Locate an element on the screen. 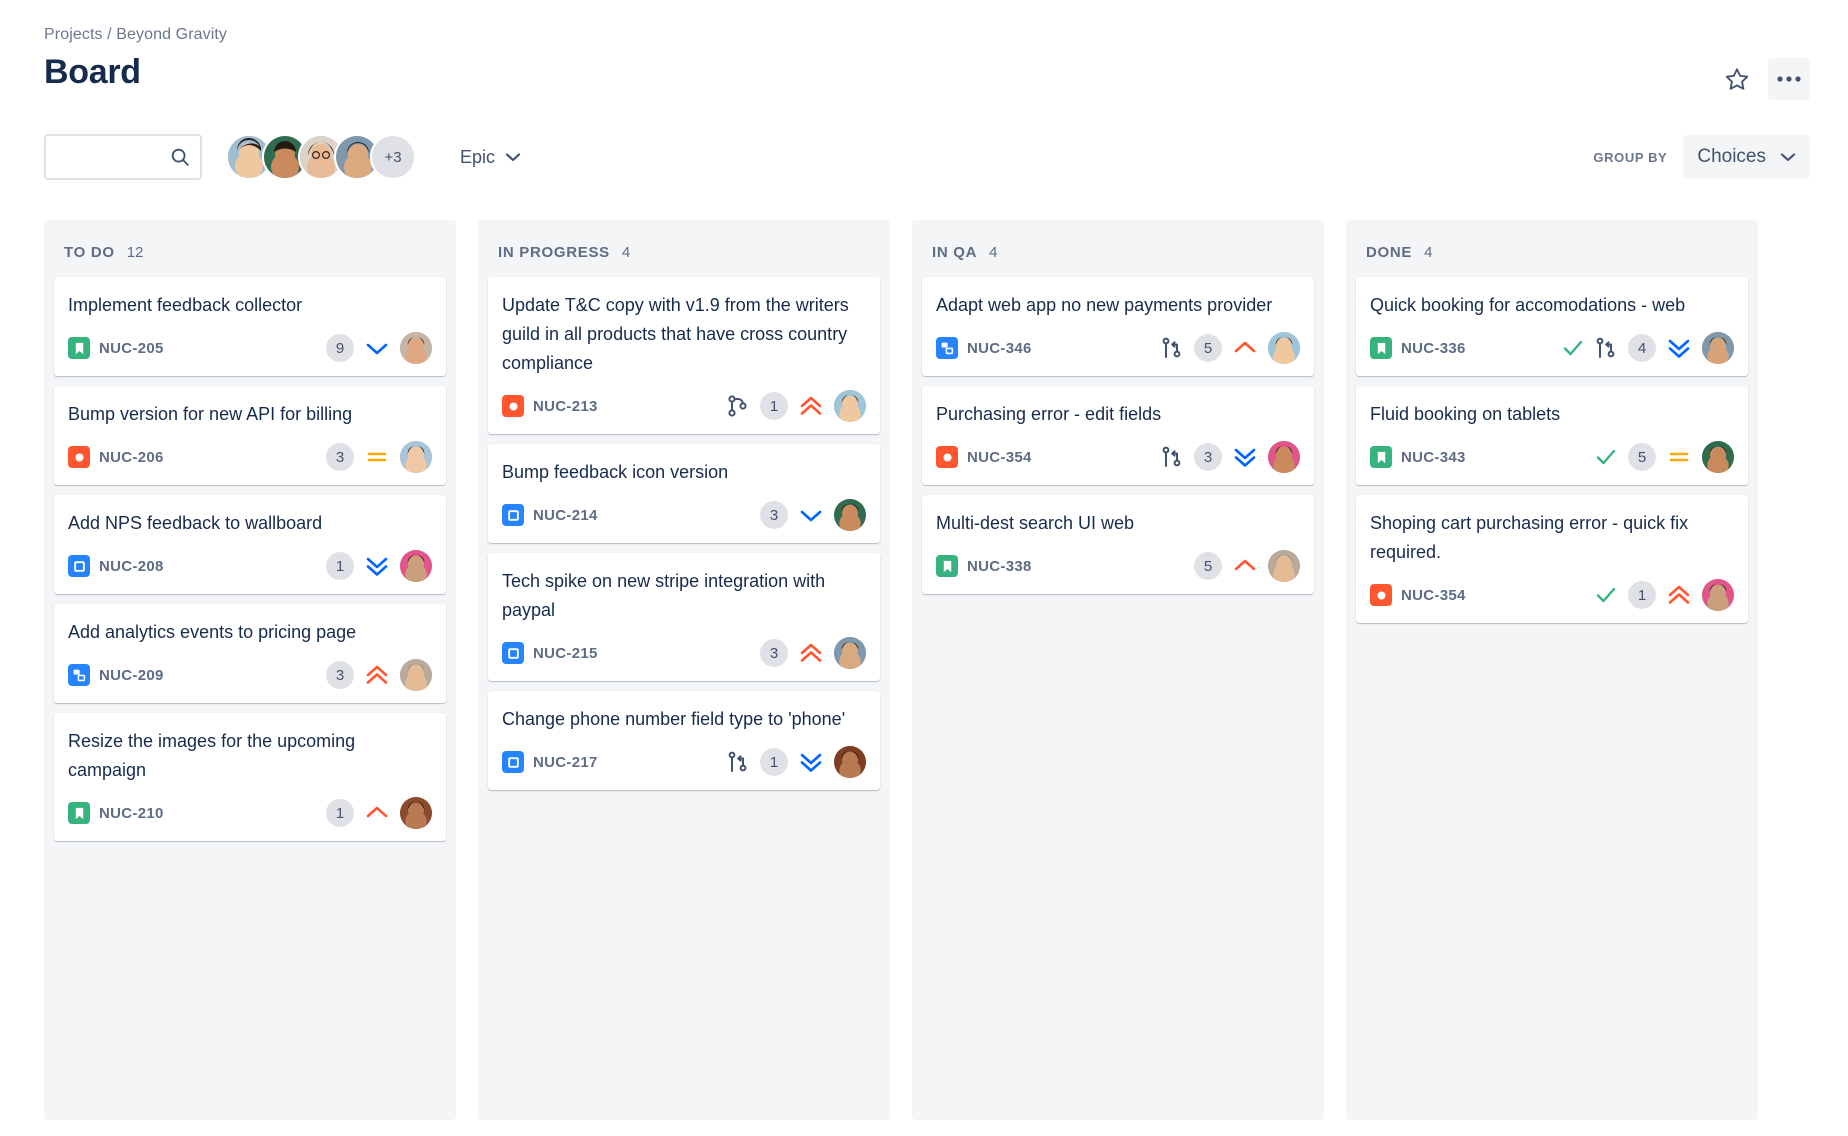 The width and height of the screenshot is (1848, 1136). issue-meta-left: NUC-338 is located at coordinates (984, 566).